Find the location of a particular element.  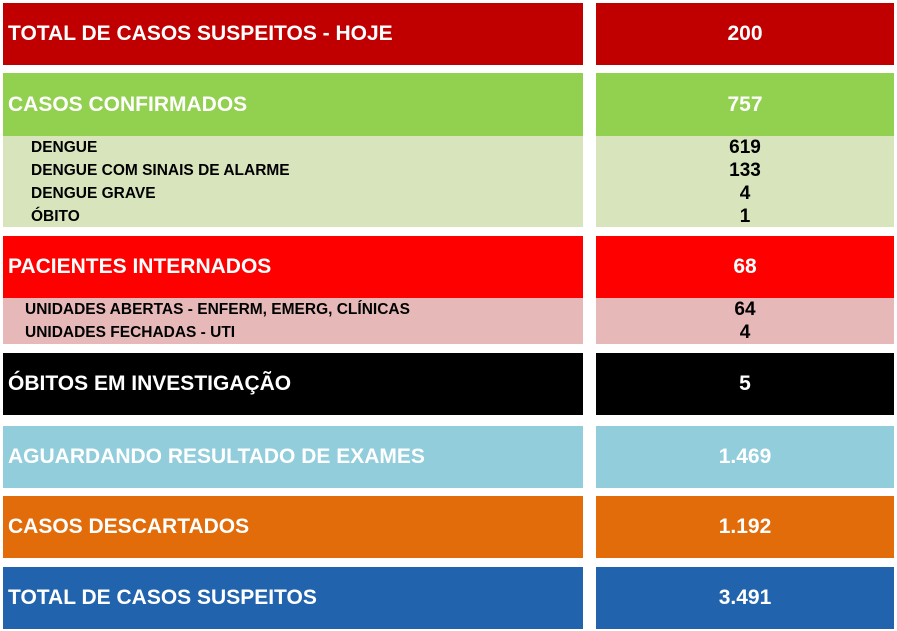

confirmed-item-alarm-value: 133 is located at coordinates (745, 170).